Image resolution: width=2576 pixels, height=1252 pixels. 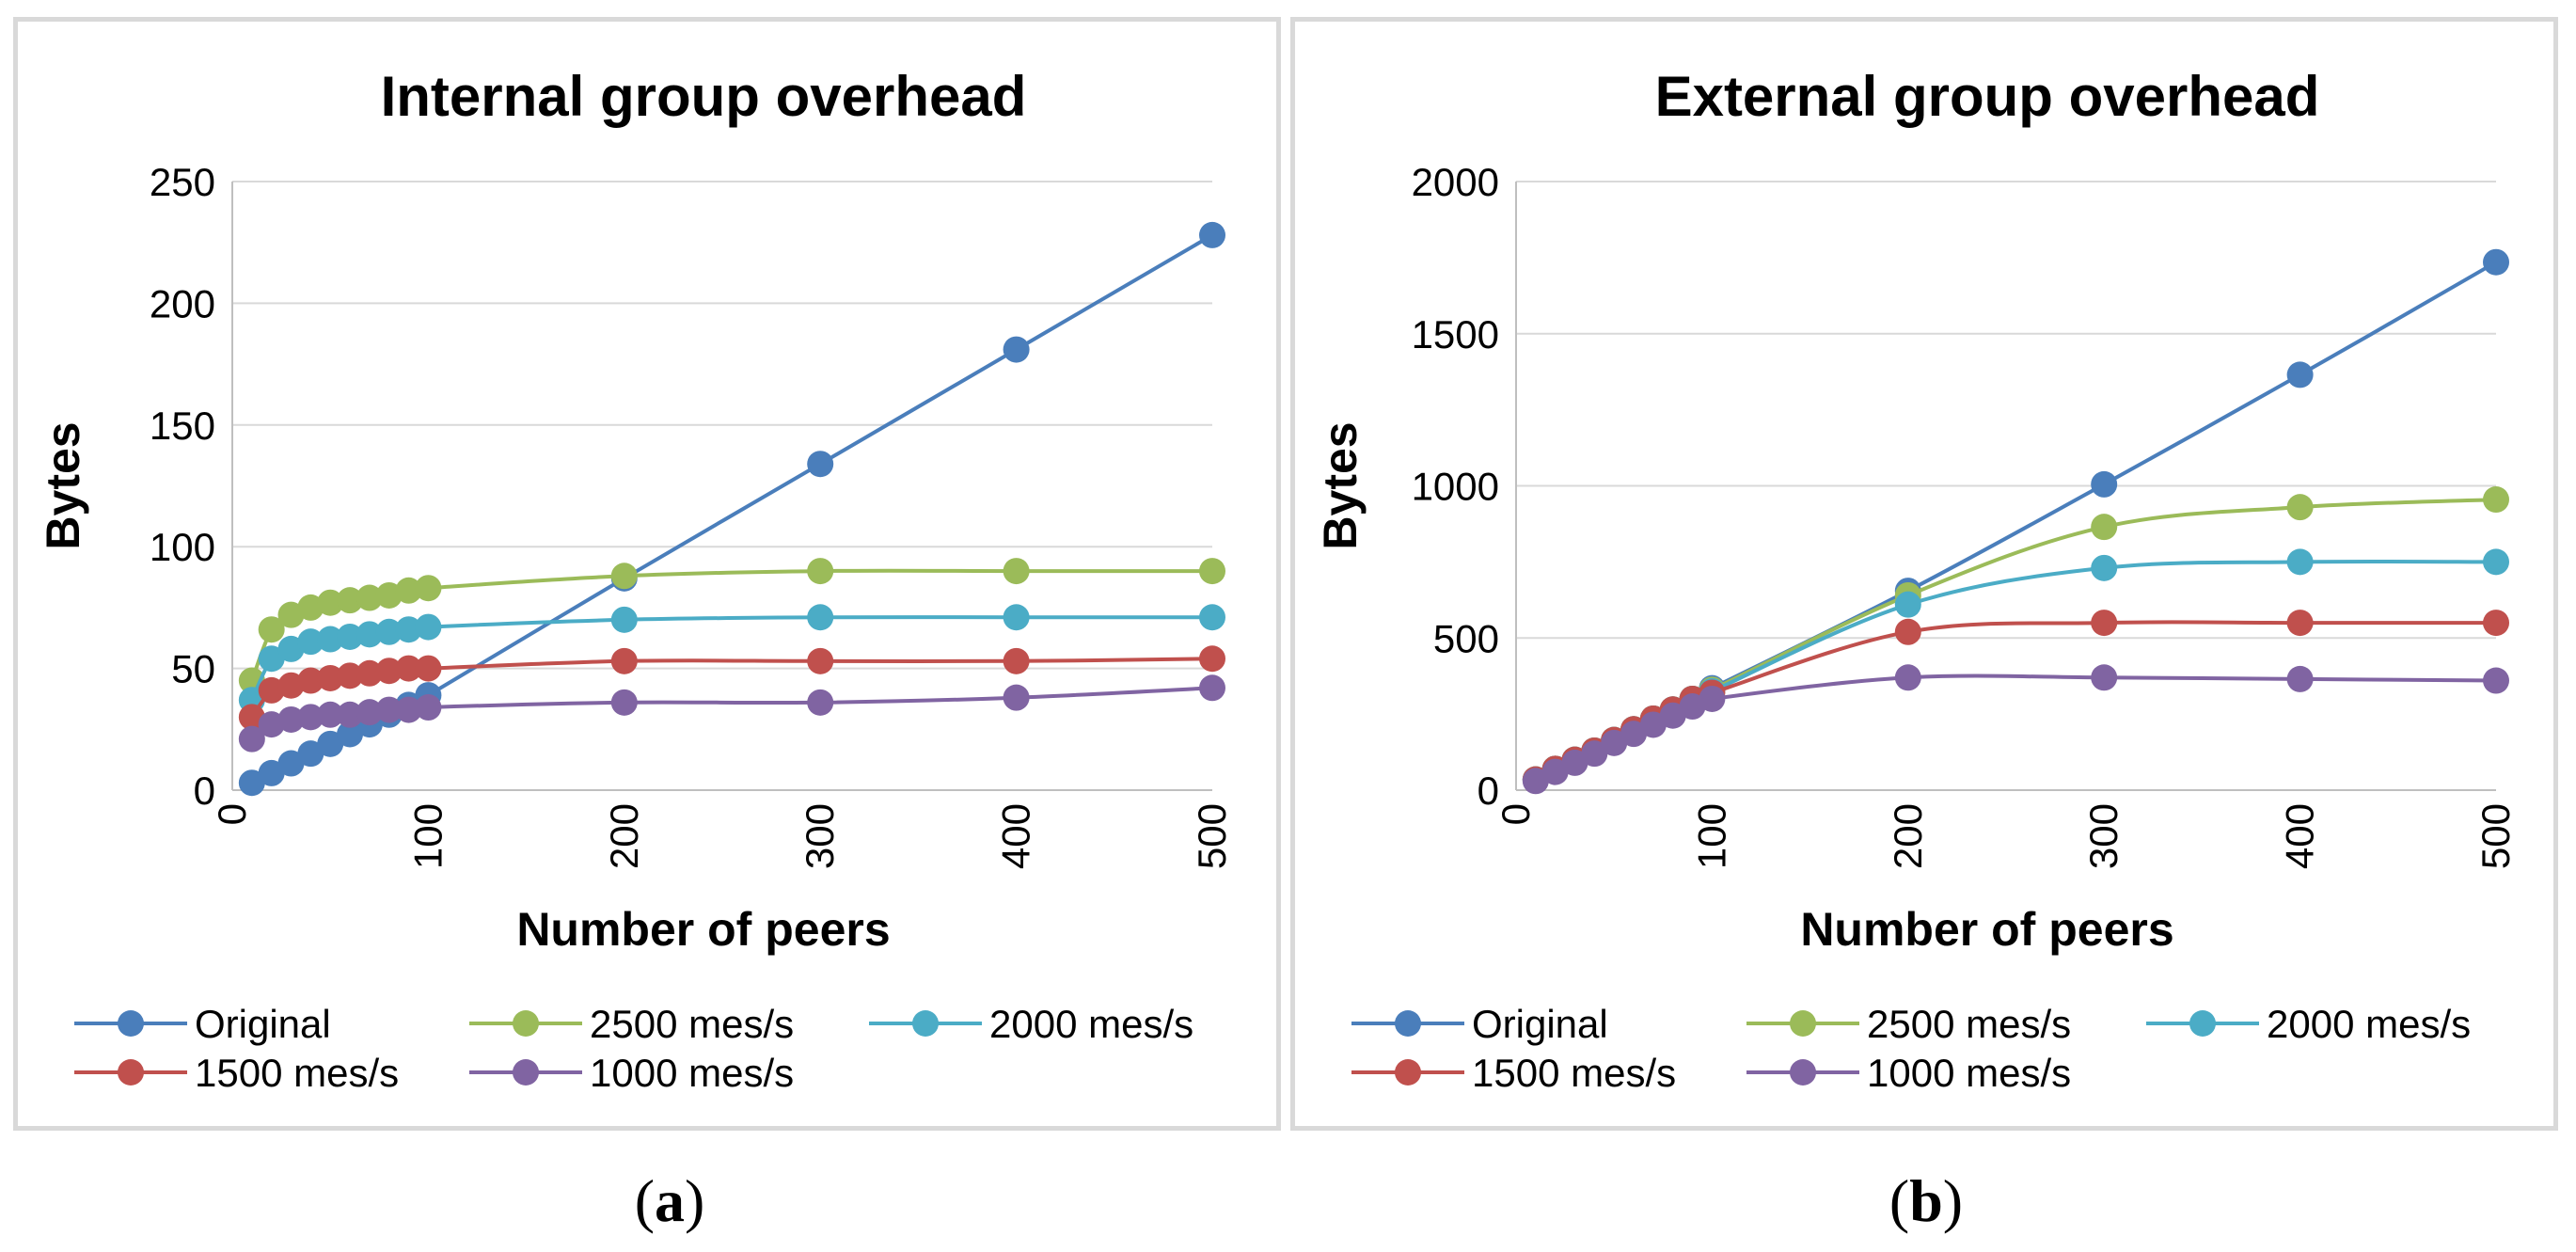 What do you see at coordinates (1466, 638) in the screenshot?
I see `y-tick-label: 500` at bounding box center [1466, 638].